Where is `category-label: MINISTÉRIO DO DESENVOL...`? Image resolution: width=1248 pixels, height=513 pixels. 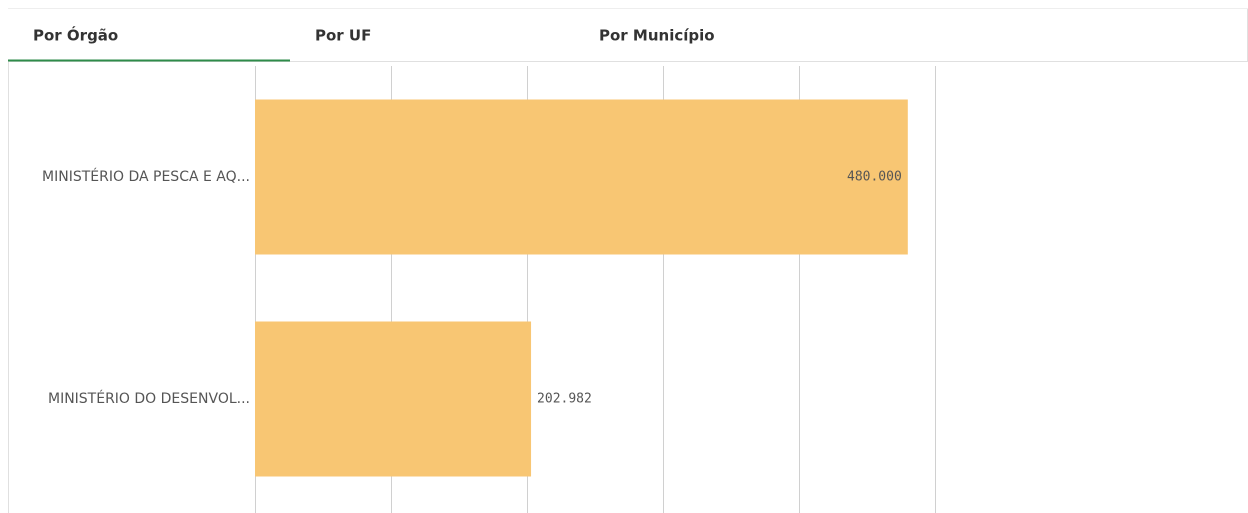 category-label: MINISTÉRIO DO DESENVOL... is located at coordinates (149, 398).